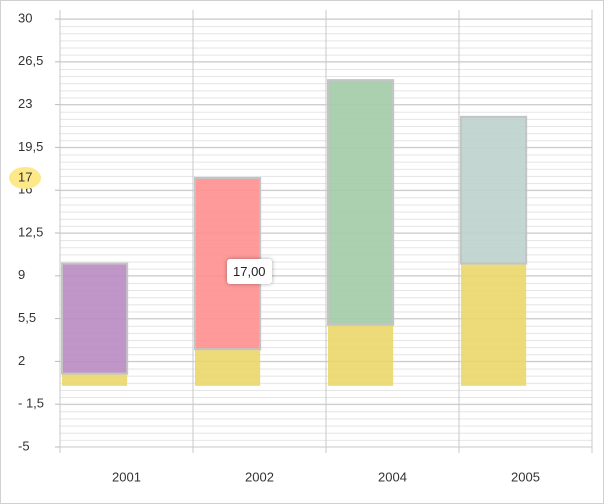 The image size is (604, 504). Describe the element at coordinates (392, 476) in the screenshot. I see `x-tick-label: 2004` at that location.